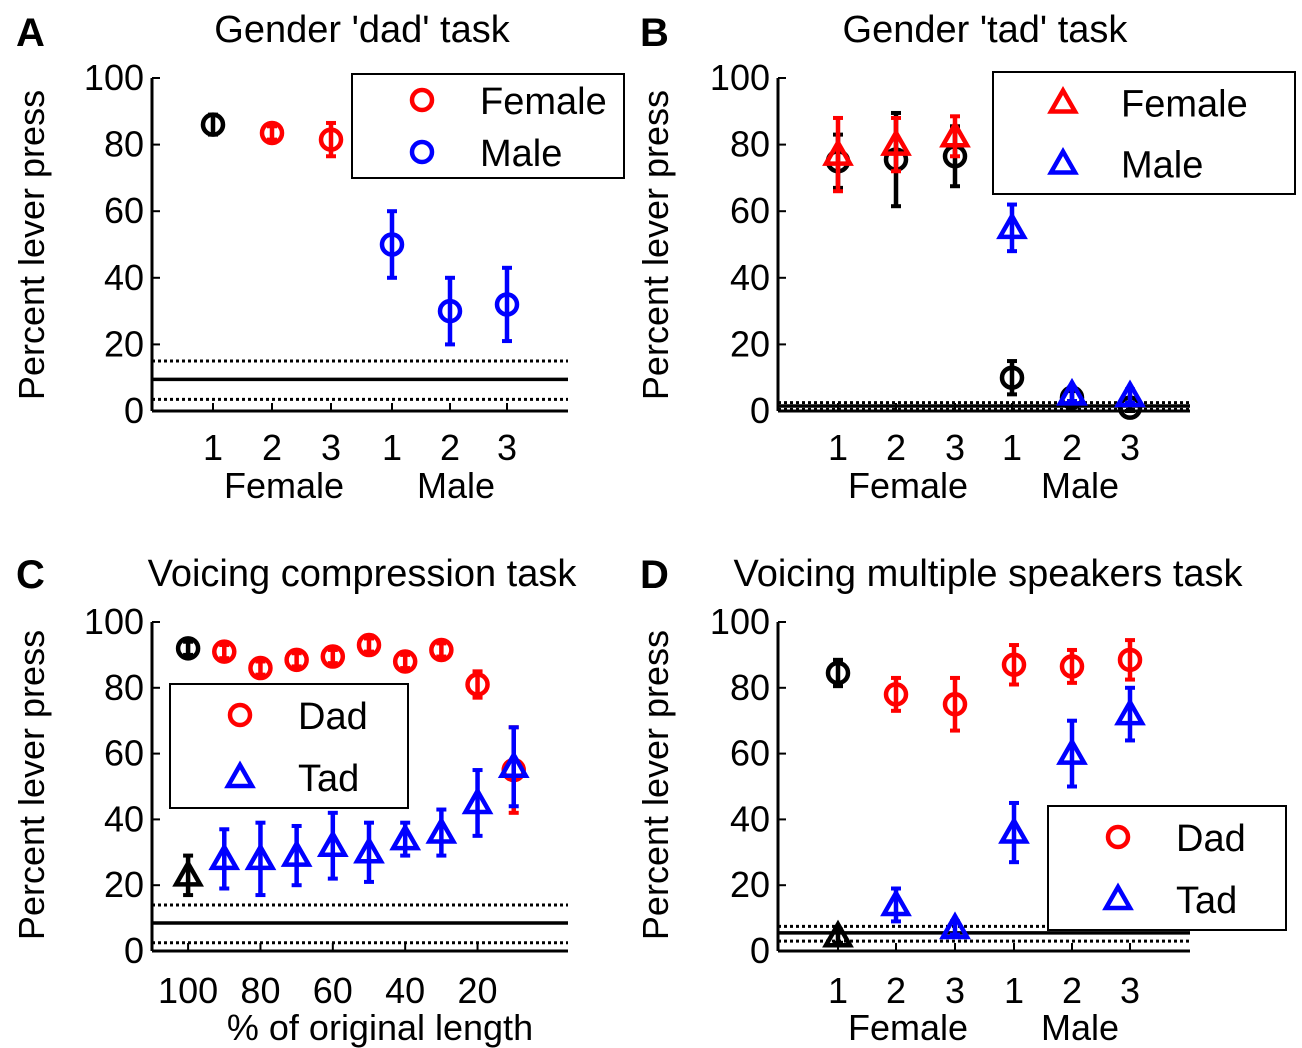 The image size is (1302, 1048). Describe the element at coordinates (988, 574) in the screenshot. I see `panel-title: Voicing multiple speakers task` at that location.